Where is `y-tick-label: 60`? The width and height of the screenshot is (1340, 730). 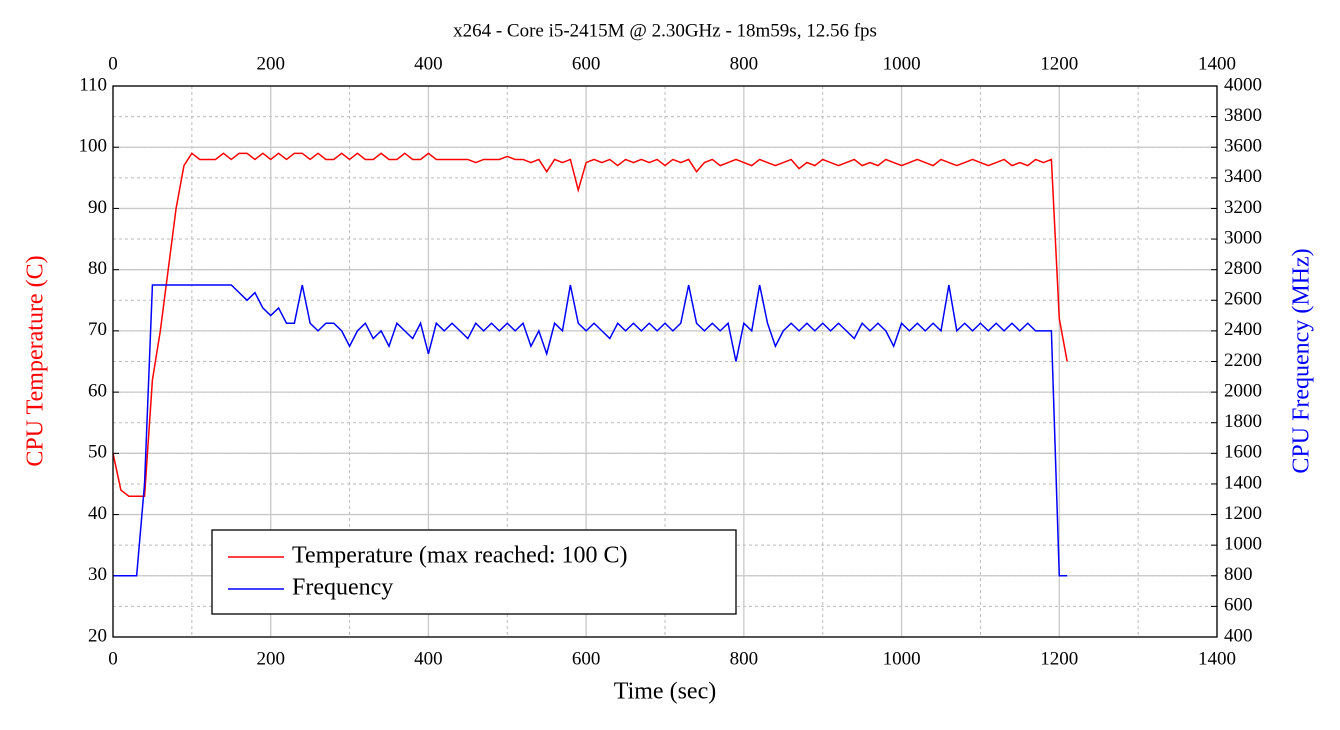 y-tick-label: 60 is located at coordinates (97, 390).